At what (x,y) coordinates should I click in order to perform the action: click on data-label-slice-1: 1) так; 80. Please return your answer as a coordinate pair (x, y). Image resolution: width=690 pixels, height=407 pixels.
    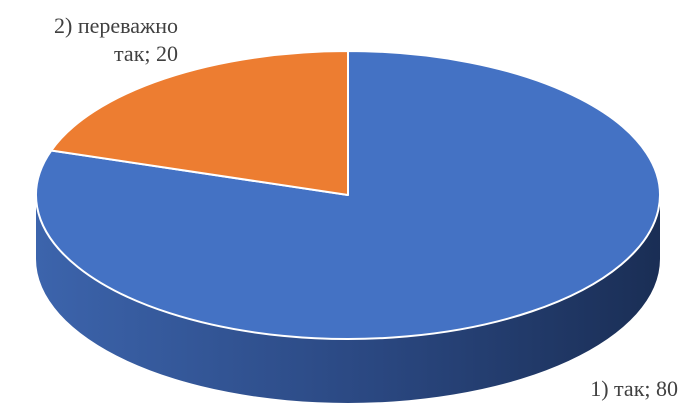
    Looking at the image, I should click on (634, 388).